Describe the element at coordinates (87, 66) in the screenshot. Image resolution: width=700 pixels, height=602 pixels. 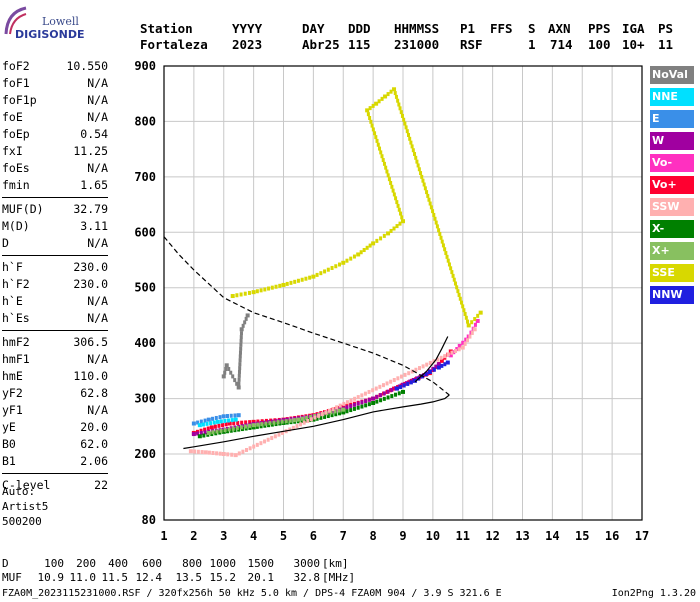
I see `param-value: 10.550` at that location.